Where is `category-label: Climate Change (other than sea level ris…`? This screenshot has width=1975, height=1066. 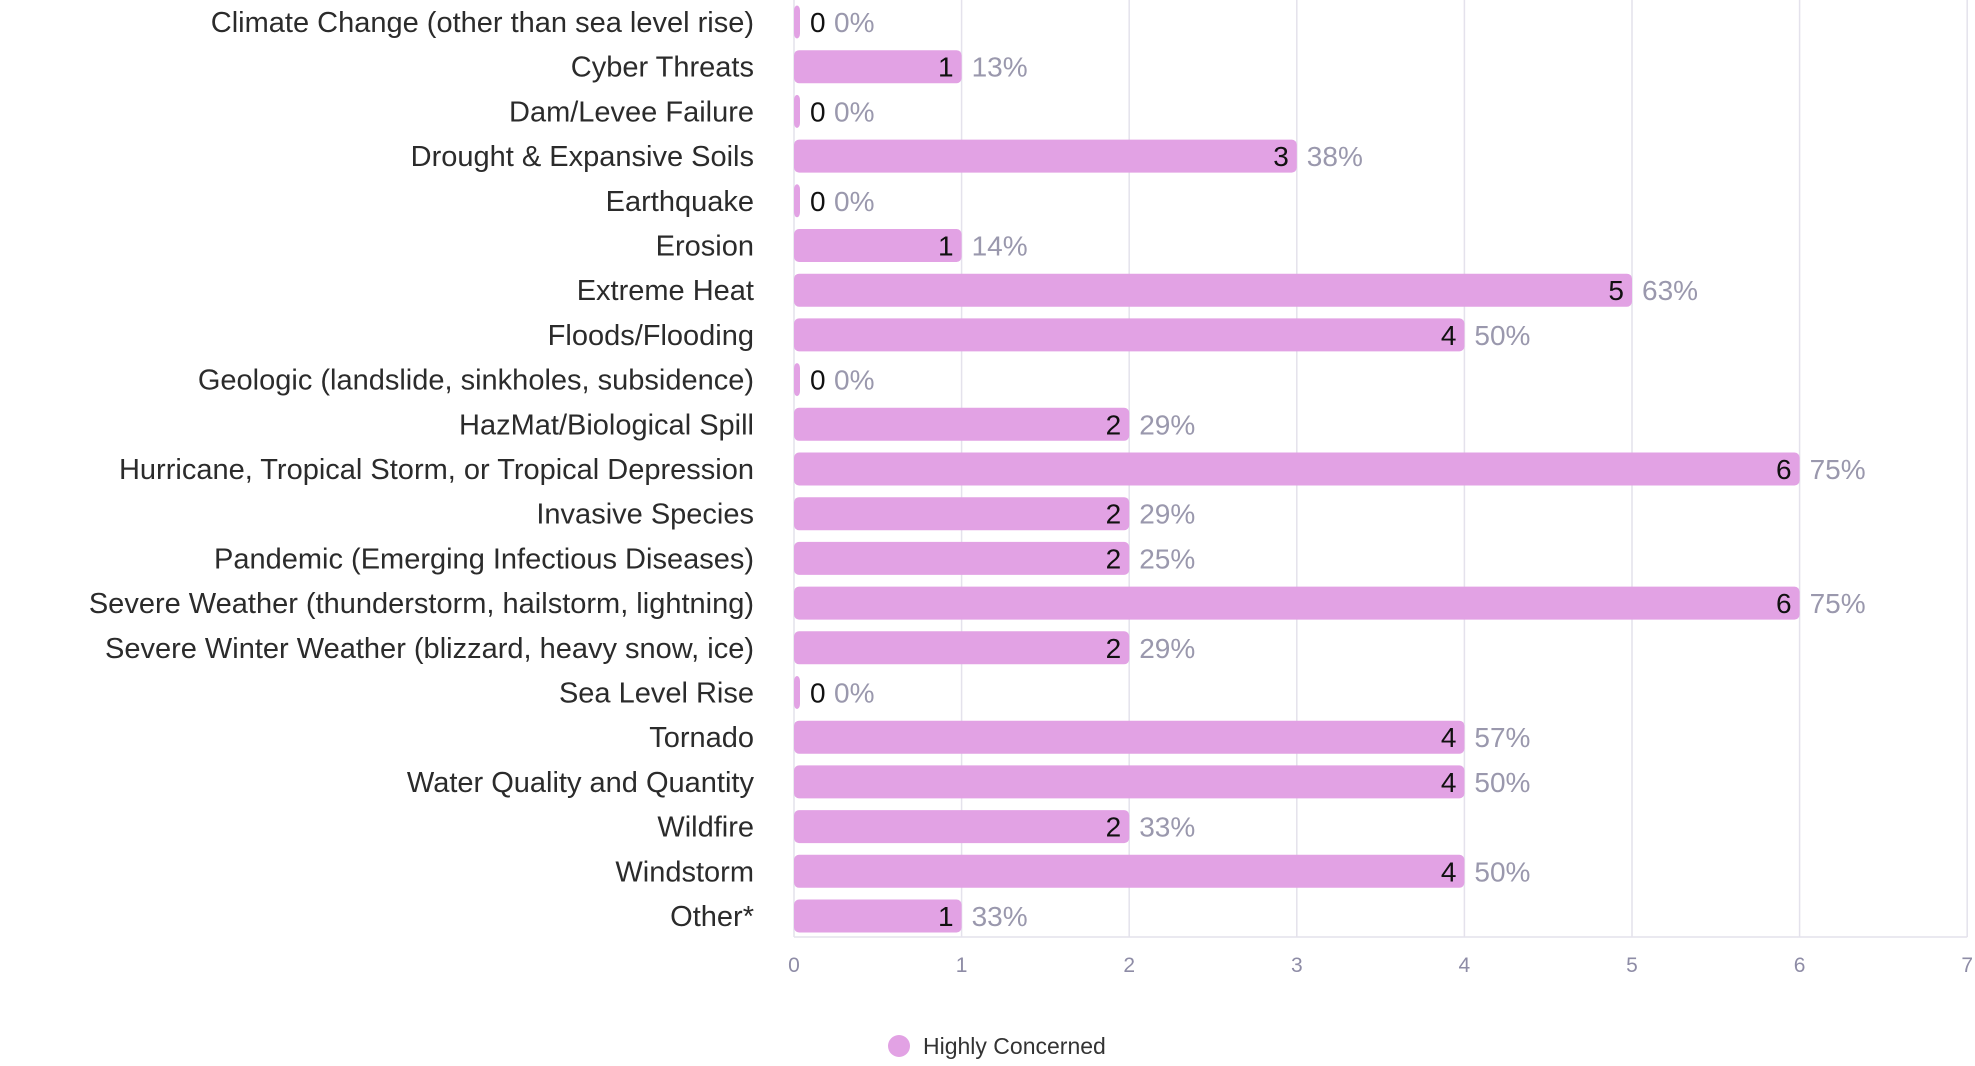 category-label: Climate Change (other than sea level ris… is located at coordinates (482, 23).